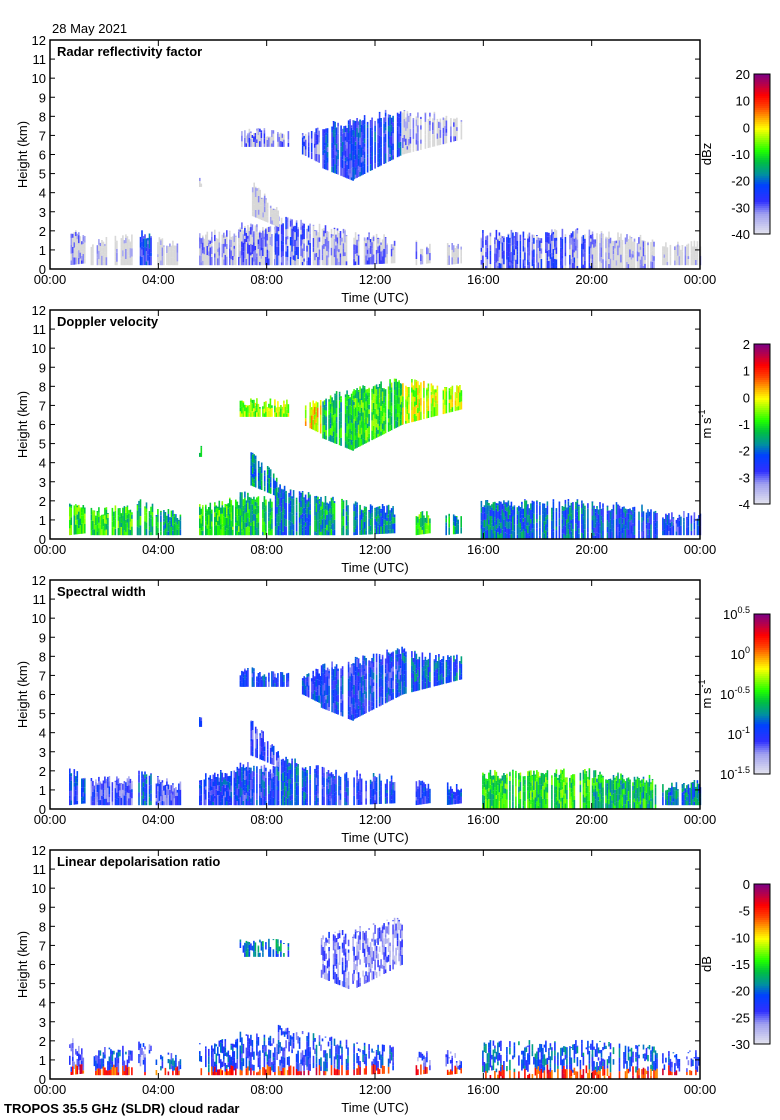 This screenshot has height=1120, width=780. I want to click on colorbar-segment, so click(762, 423).